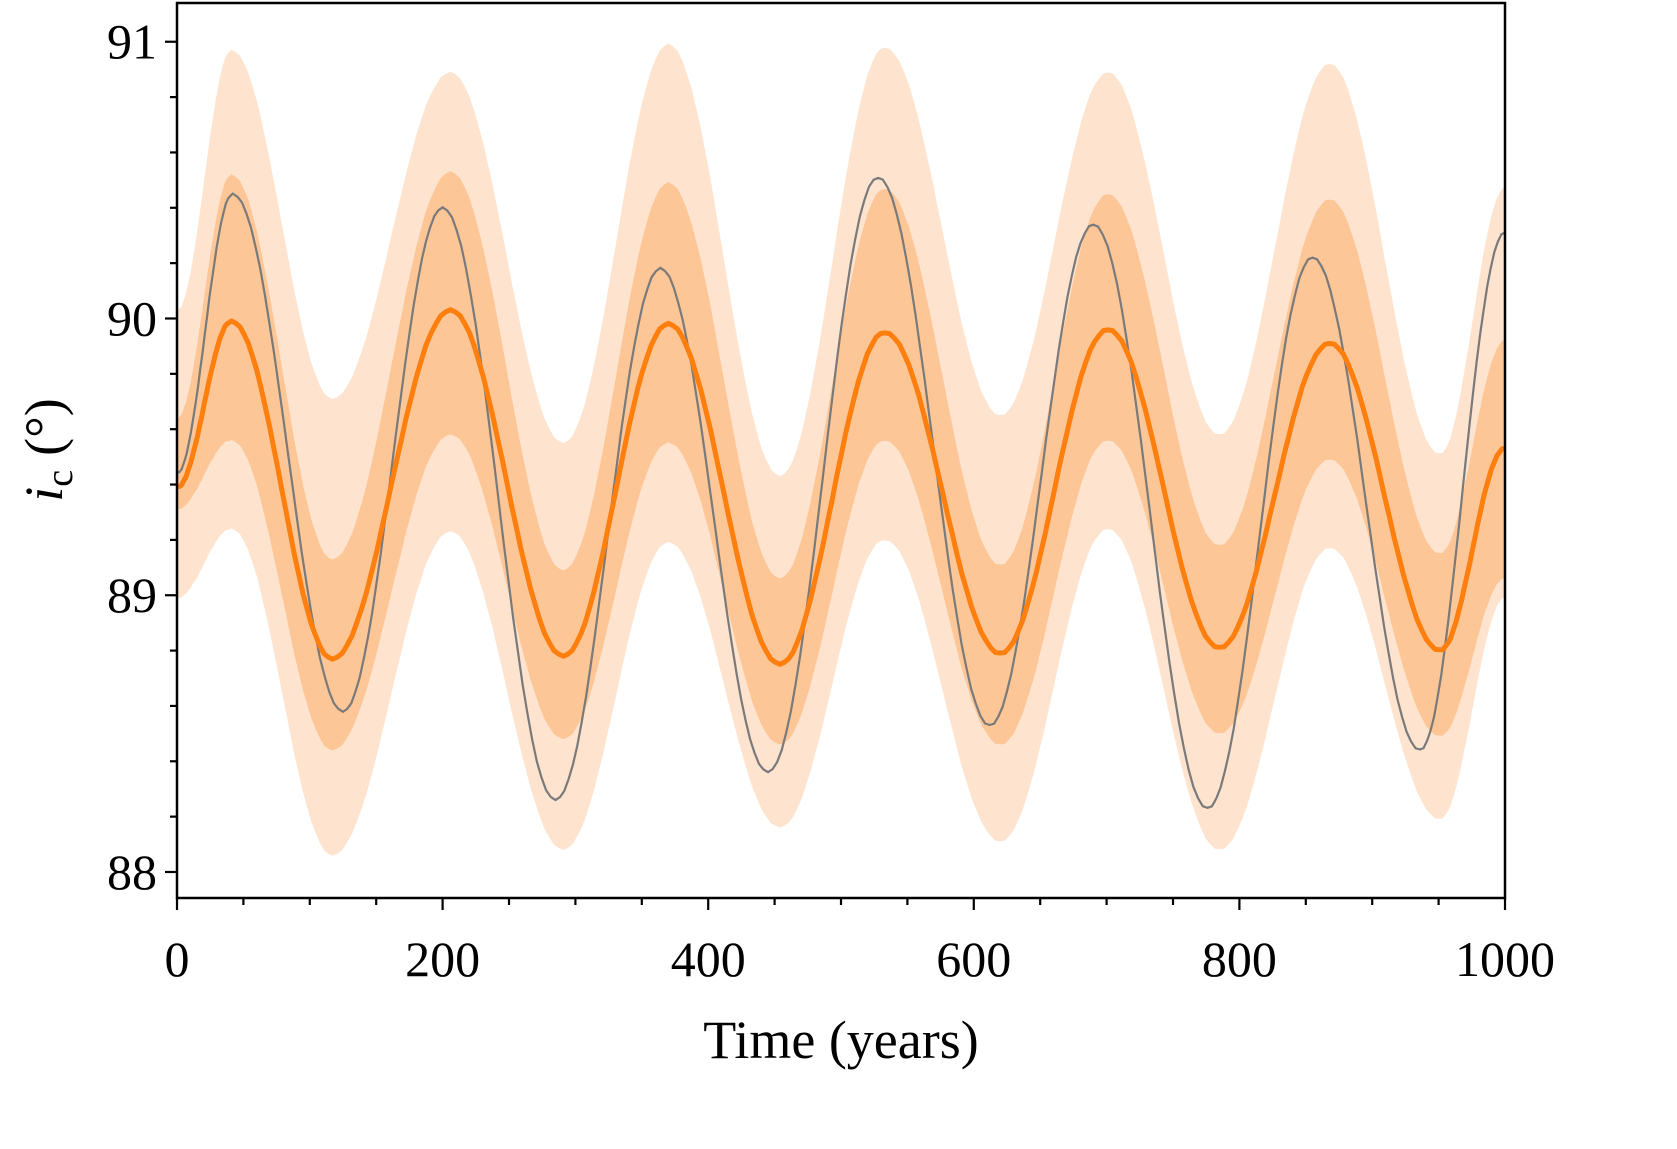  Describe the element at coordinates (132, 595) in the screenshot. I see `y-tick-label: 89` at that location.